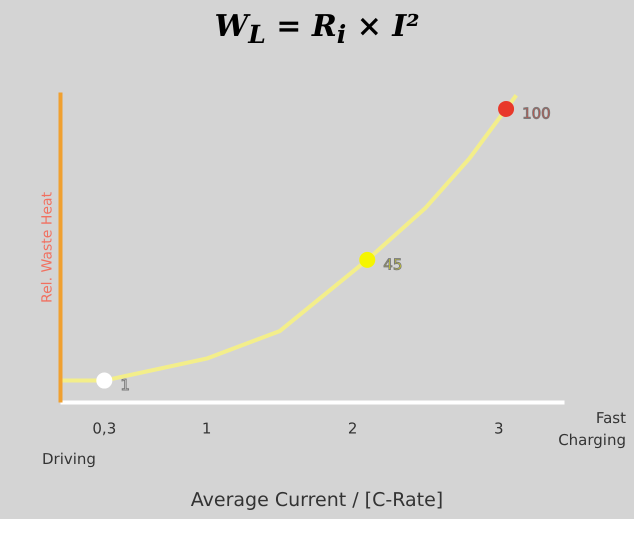 This screenshot has width=634, height=539. Describe the element at coordinates (104, 429) in the screenshot. I see `x-tick-label: 0,3` at that location.